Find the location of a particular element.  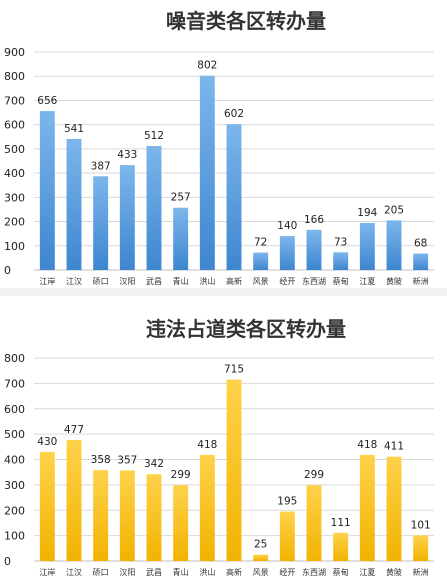

data-label: 73 is located at coordinates (340, 242).